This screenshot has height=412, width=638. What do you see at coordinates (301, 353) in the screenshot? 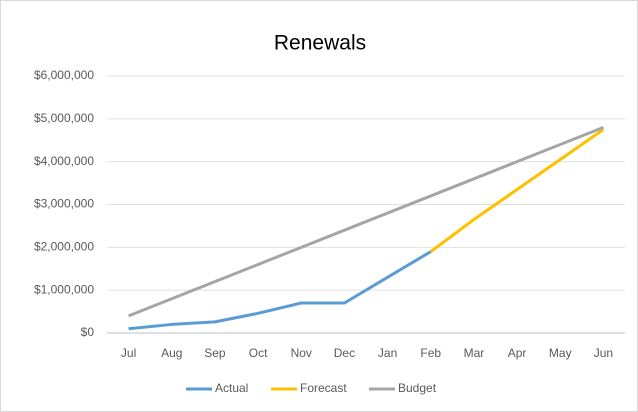
I see `x-tick-label: Nov` at bounding box center [301, 353].